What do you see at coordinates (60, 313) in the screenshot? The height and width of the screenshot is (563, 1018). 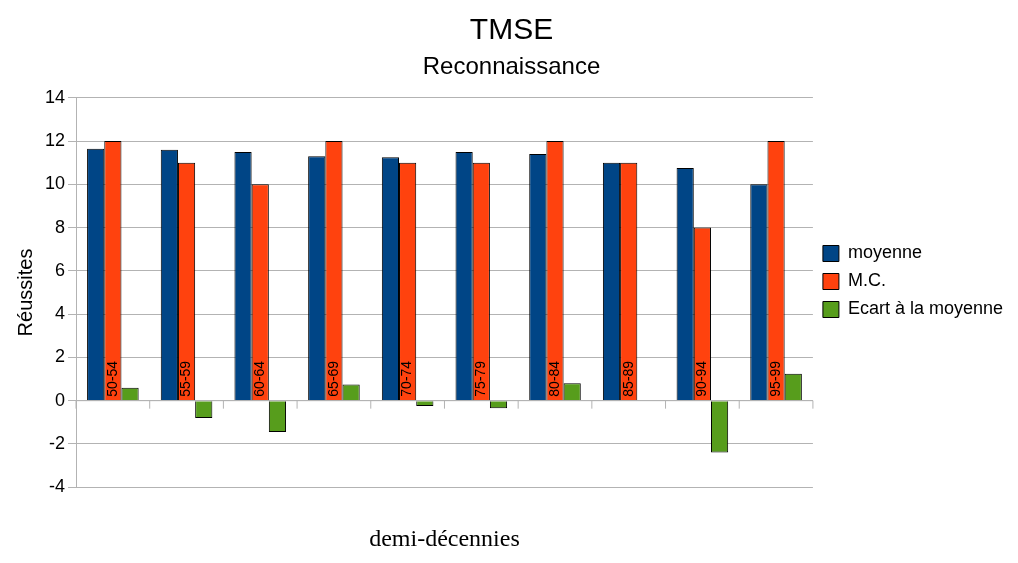 I see `y-tick-label: 4` at bounding box center [60, 313].